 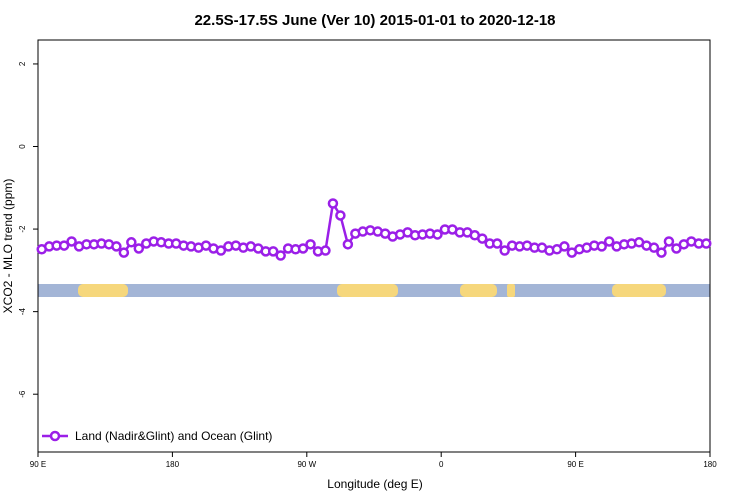 What do you see at coordinates (55, 436) in the screenshot?
I see `legend-marker` at bounding box center [55, 436].